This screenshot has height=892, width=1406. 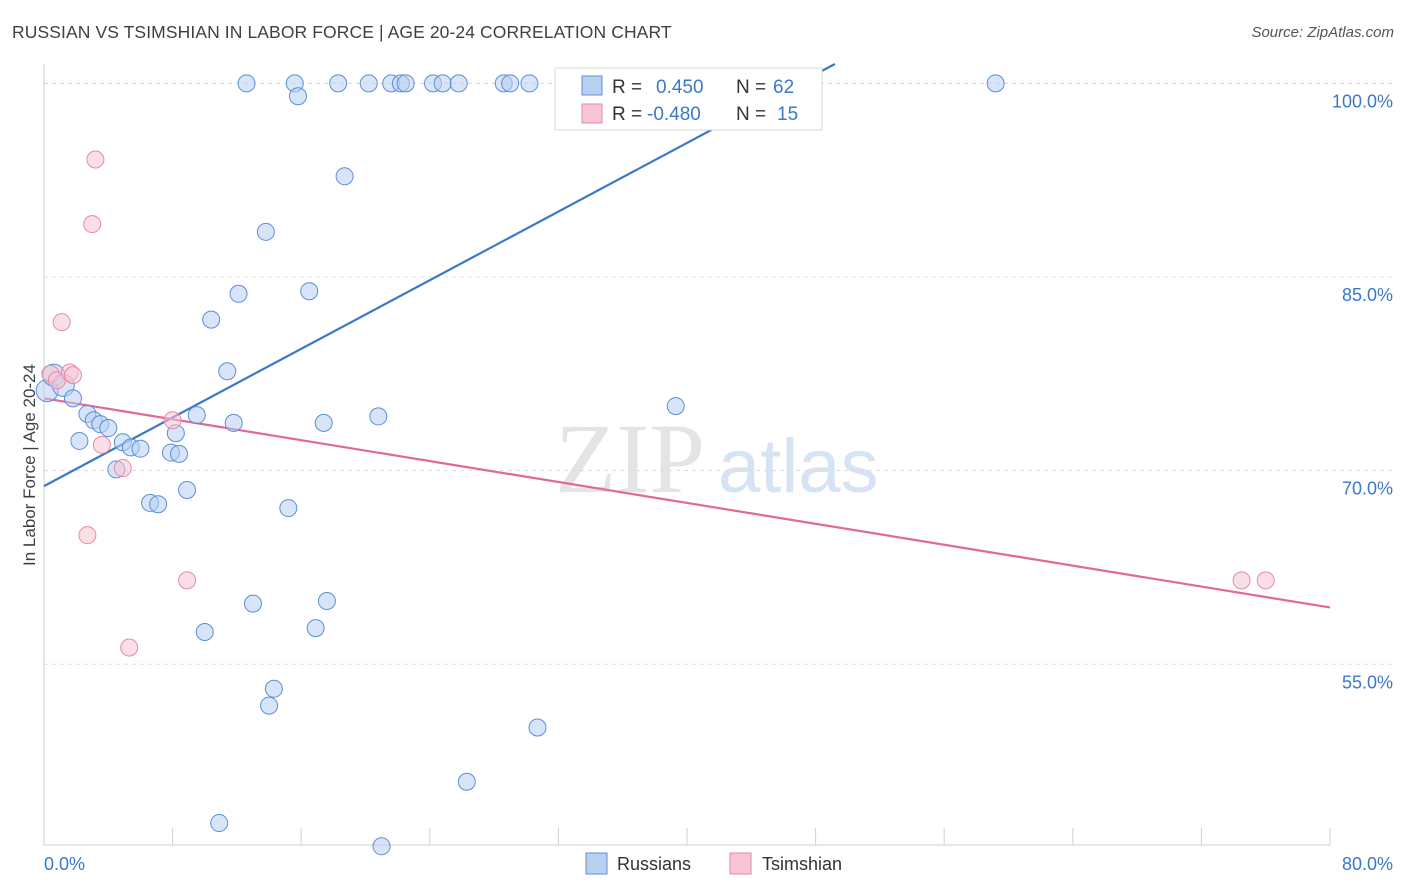 I want to click on y-axis-label: In Labor Force | Age 20-24, so click(x=29, y=465).